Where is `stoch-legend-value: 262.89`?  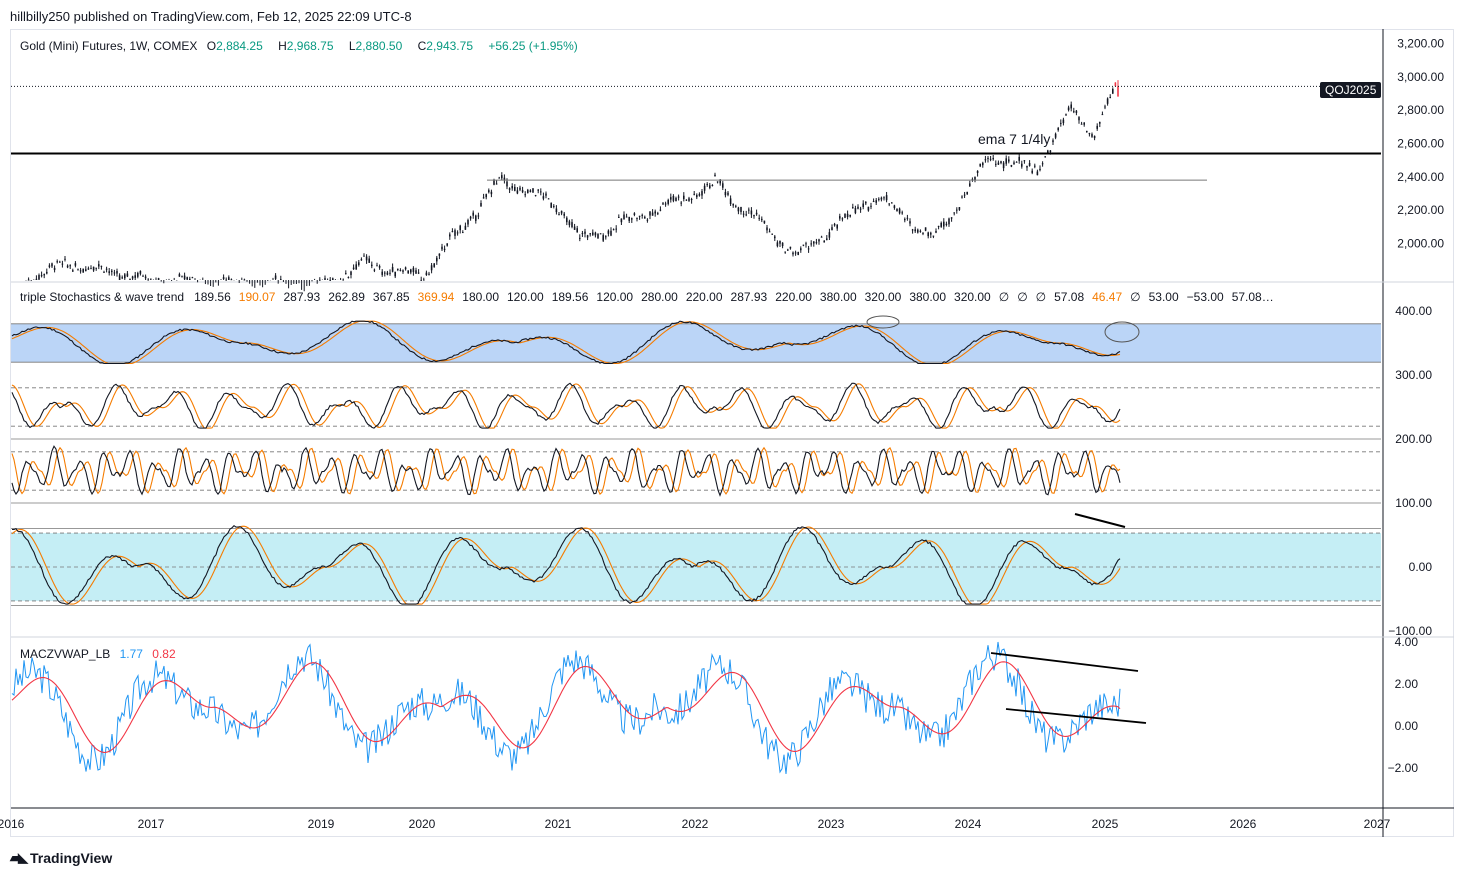 stoch-legend-value: 262.89 is located at coordinates (346, 297).